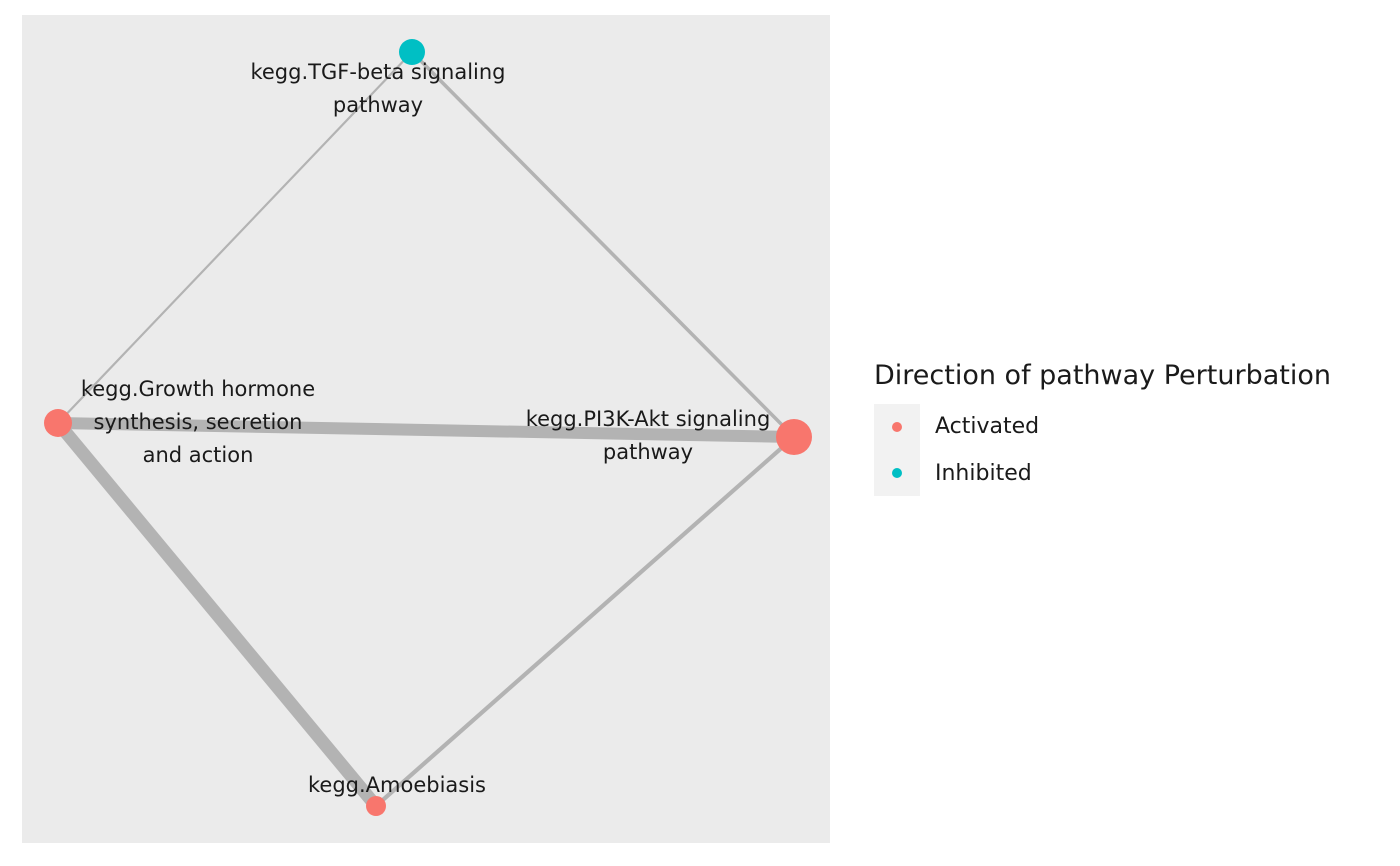 This screenshot has height=866, width=1400. I want to click on legend-label-inhibited: Inhibited, so click(983, 473).